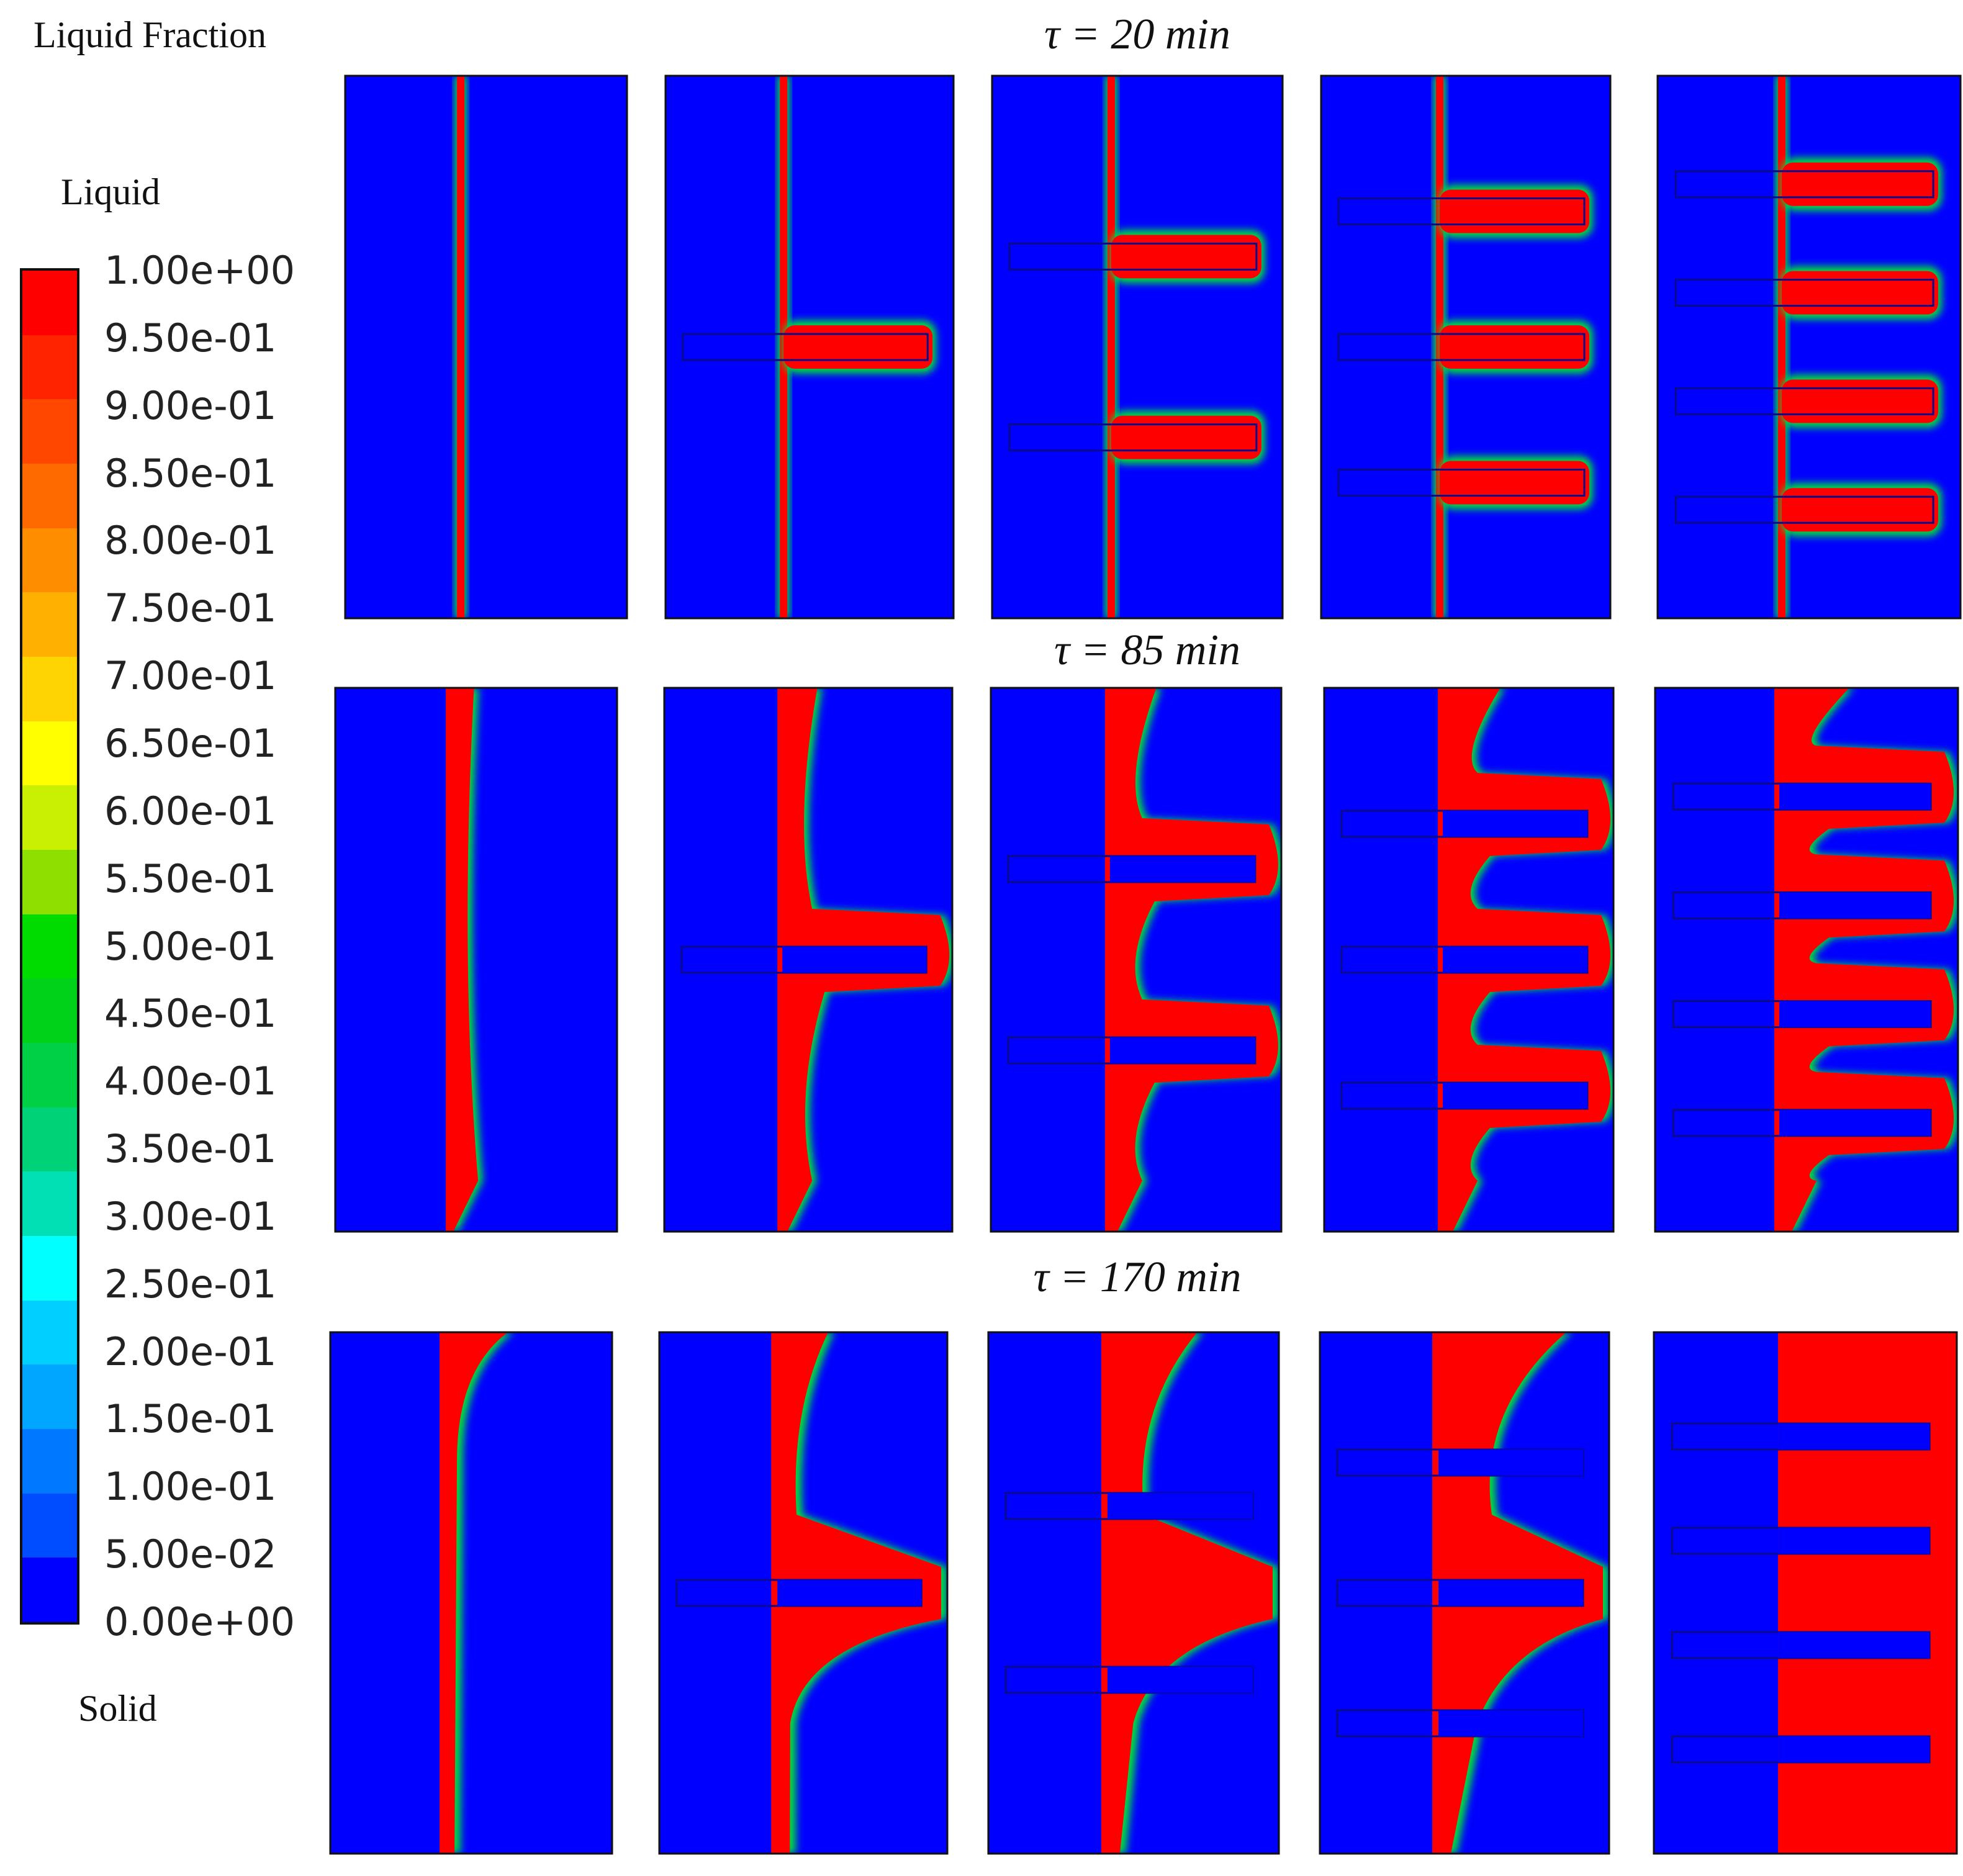  I want to click on color-scale-tick-label: 9.00e-01, so click(191, 405).